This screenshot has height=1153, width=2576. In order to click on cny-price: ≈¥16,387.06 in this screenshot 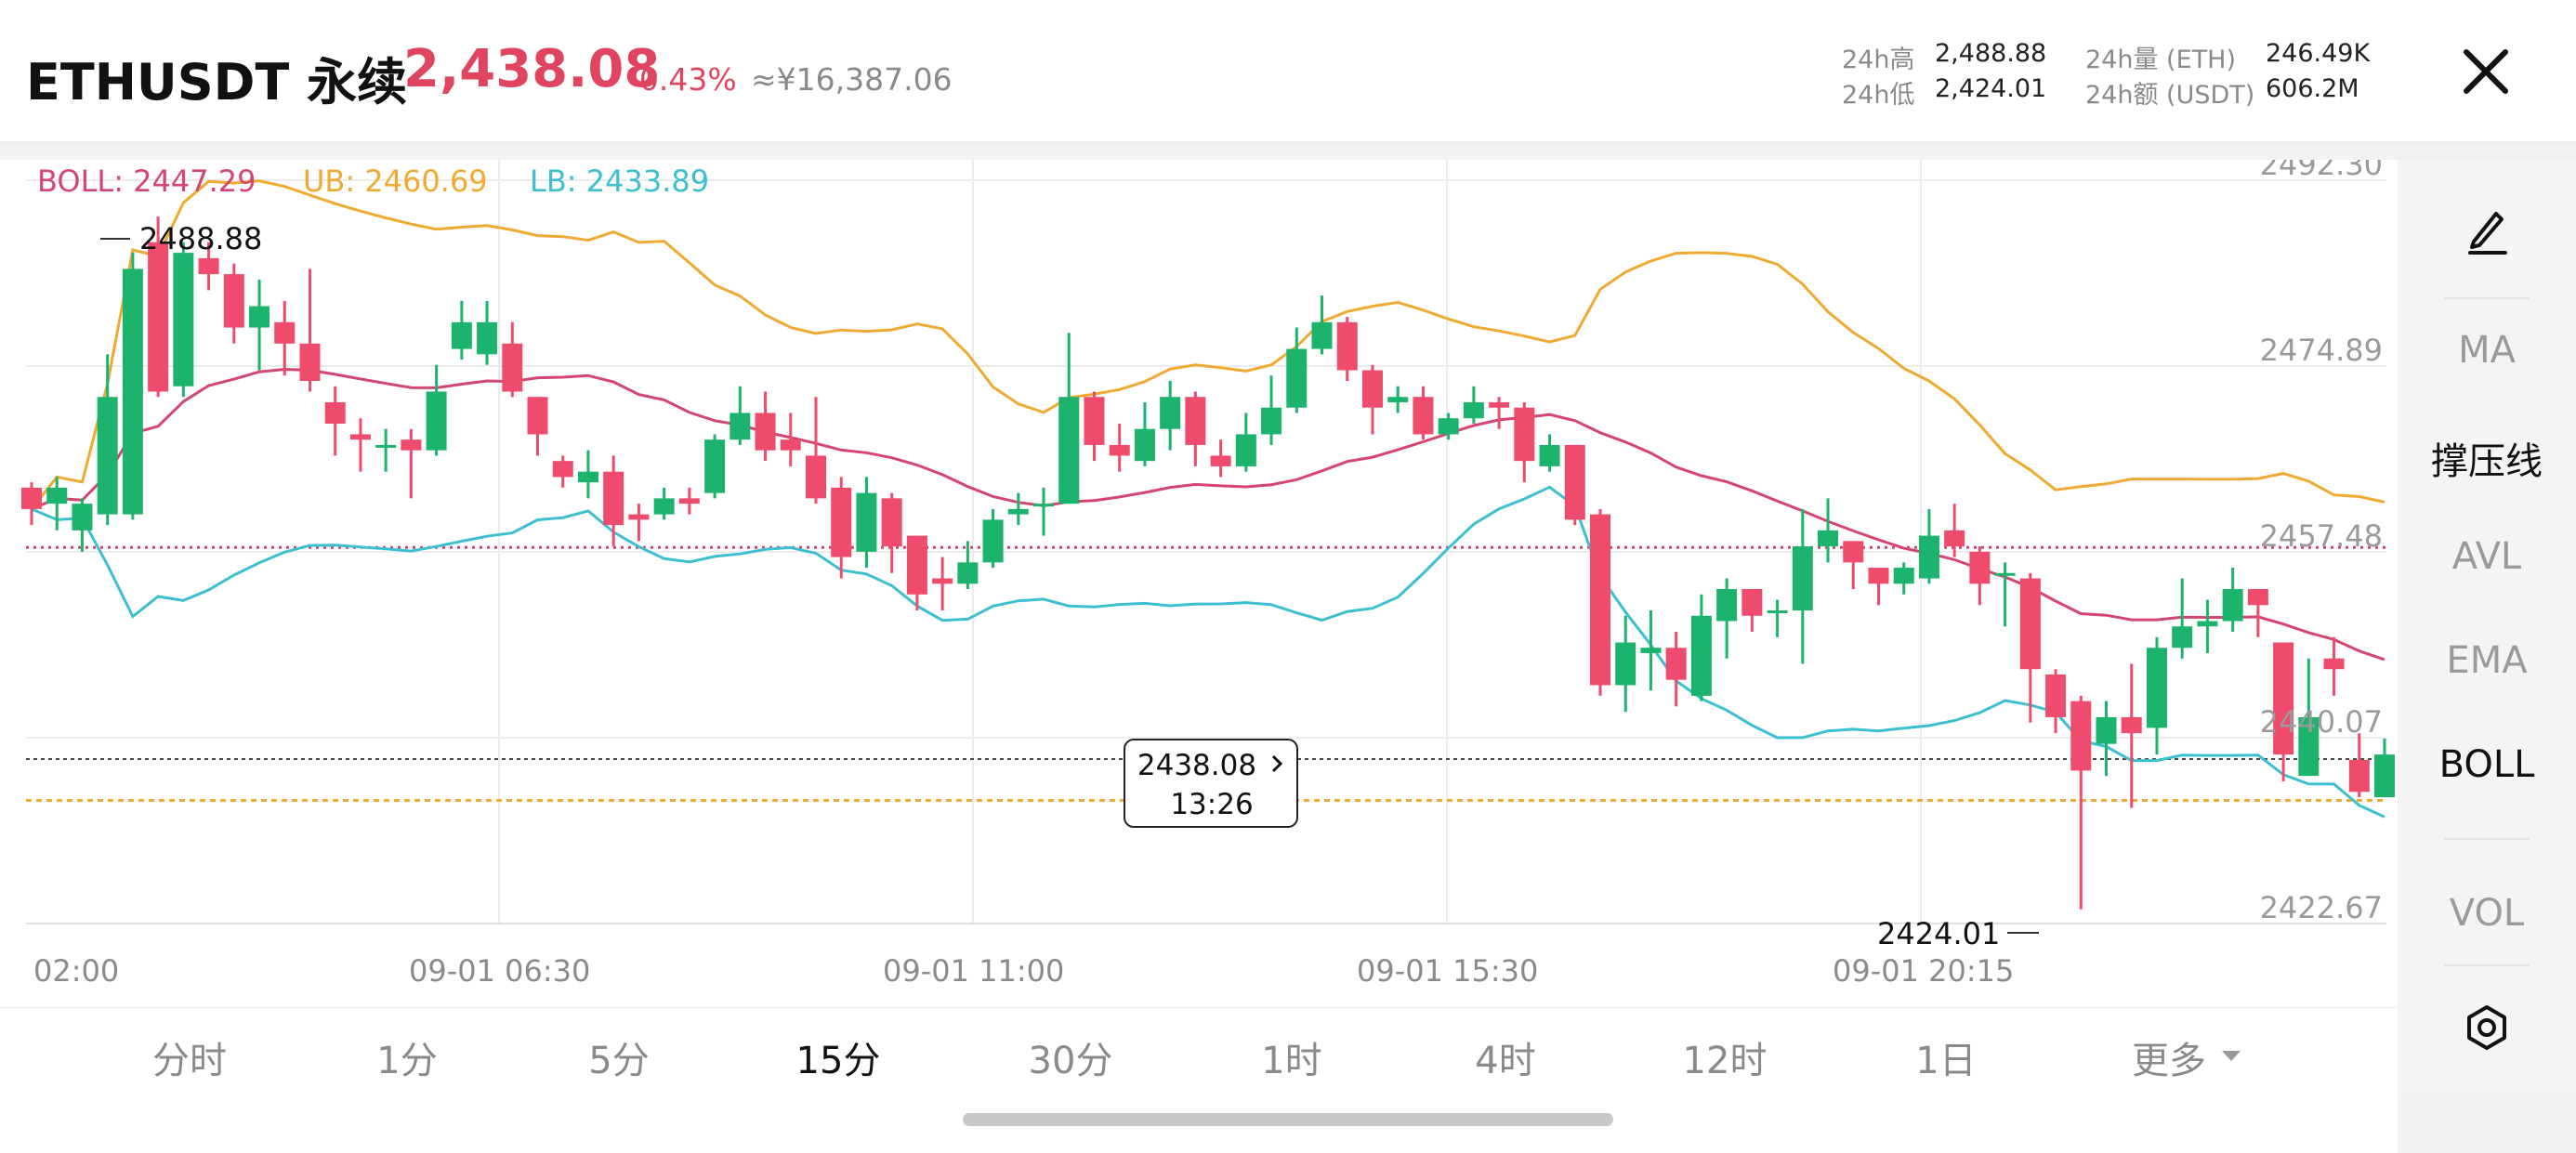, I will do `click(852, 80)`.